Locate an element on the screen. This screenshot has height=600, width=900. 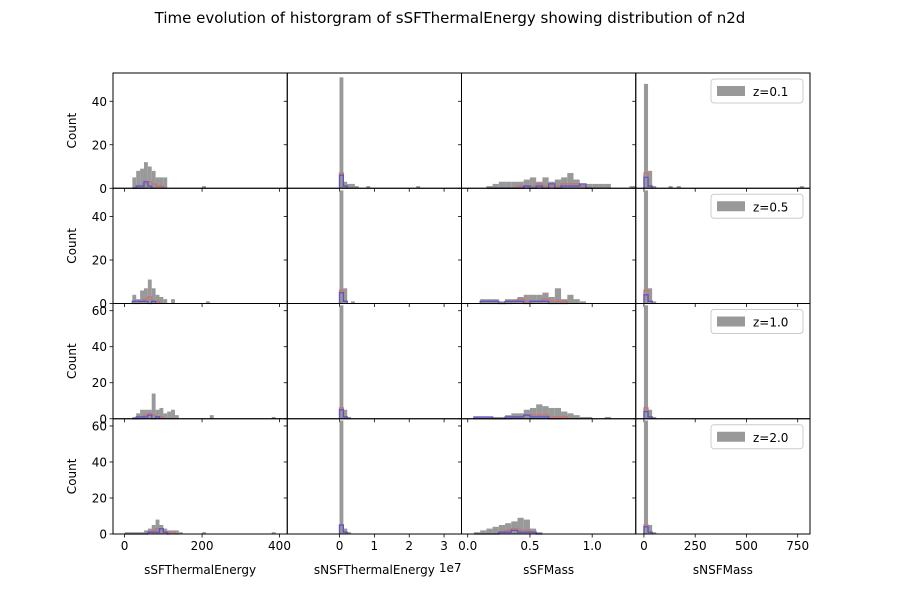
legend-label: z=0.1 is located at coordinates (770, 92).